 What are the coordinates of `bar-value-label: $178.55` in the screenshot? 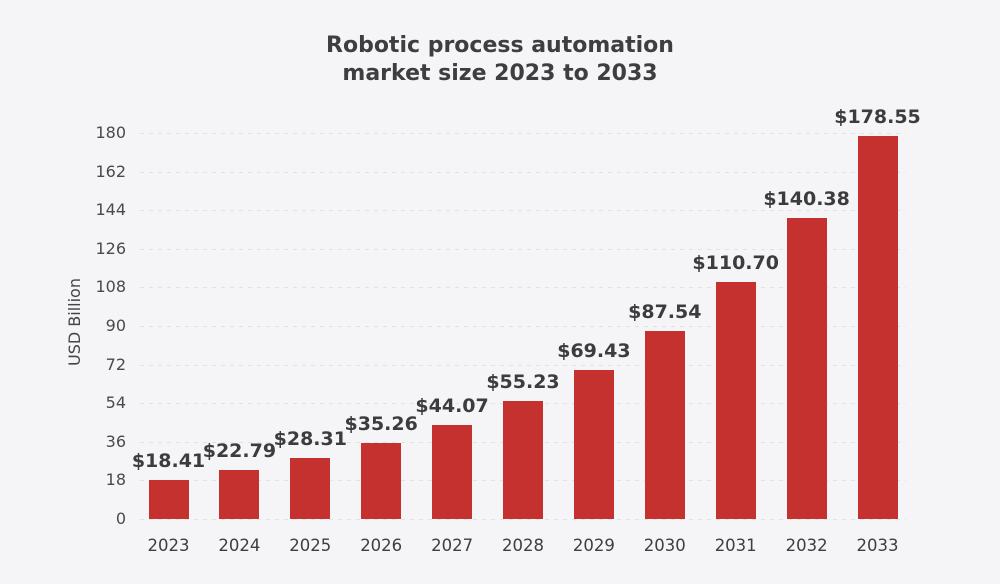 It's located at (877, 117).